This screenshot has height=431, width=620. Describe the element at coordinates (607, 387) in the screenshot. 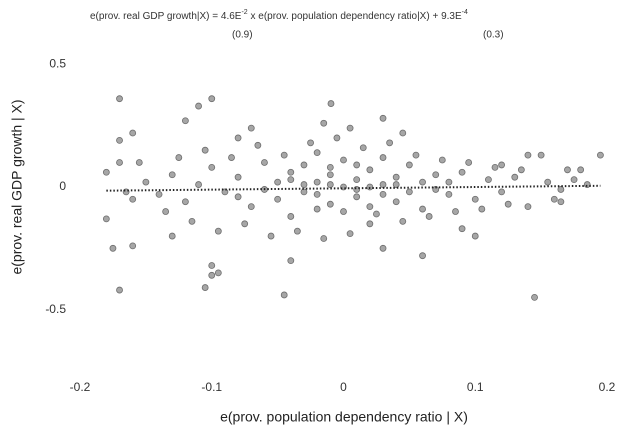

I see `x-tick-label: 0.2` at that location.